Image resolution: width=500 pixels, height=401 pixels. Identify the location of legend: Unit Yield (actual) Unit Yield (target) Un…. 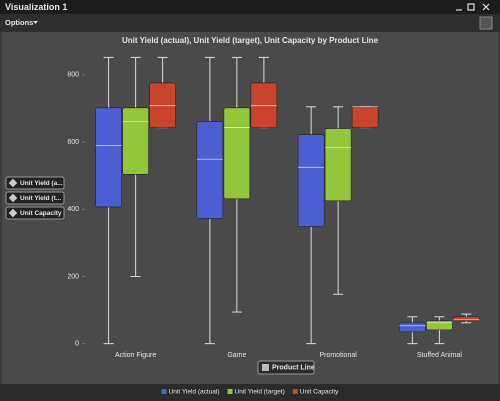
(250, 392).